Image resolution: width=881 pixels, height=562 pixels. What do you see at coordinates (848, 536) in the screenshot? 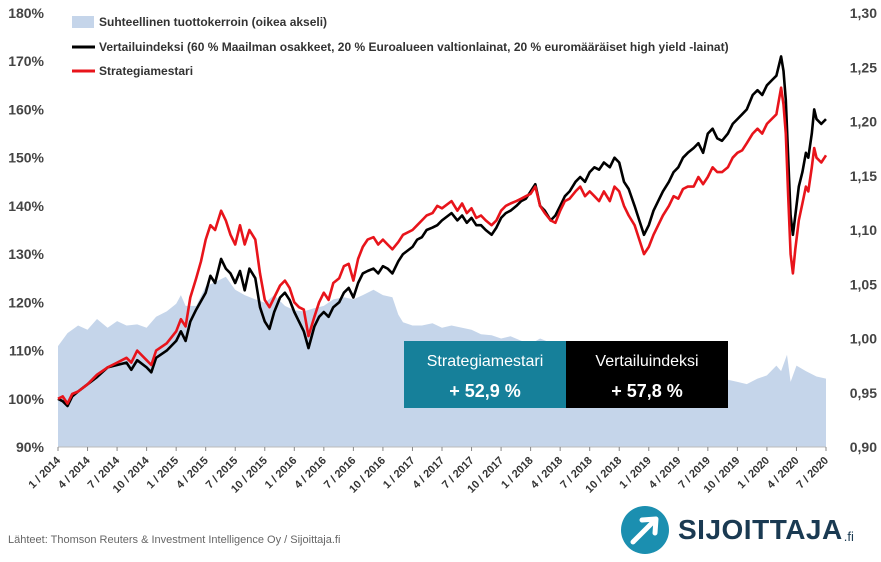
I see `logo-suffix: .fi` at bounding box center [848, 536].